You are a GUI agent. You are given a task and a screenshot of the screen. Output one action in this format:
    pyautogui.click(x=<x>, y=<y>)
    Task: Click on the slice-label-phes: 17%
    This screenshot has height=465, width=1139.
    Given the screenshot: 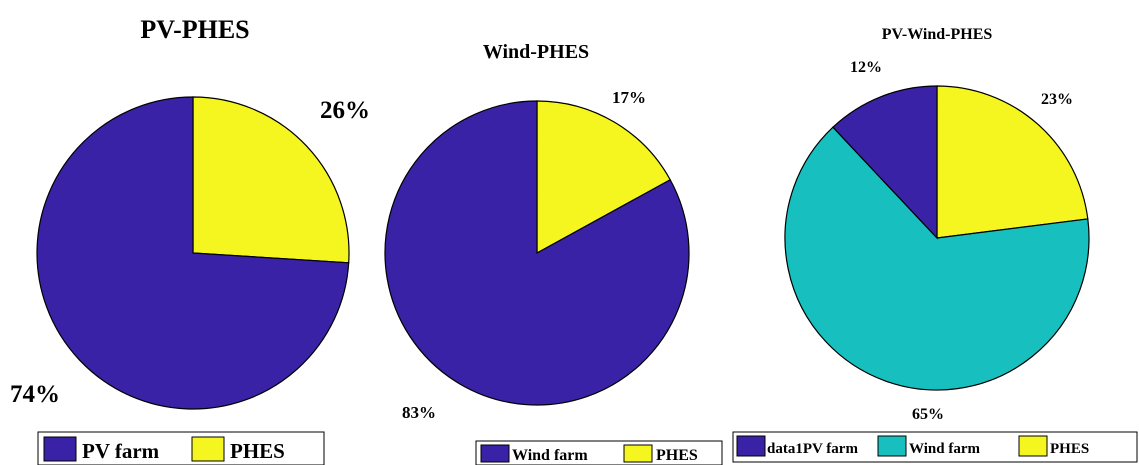 What is the action you would take?
    pyautogui.click(x=629, y=97)
    